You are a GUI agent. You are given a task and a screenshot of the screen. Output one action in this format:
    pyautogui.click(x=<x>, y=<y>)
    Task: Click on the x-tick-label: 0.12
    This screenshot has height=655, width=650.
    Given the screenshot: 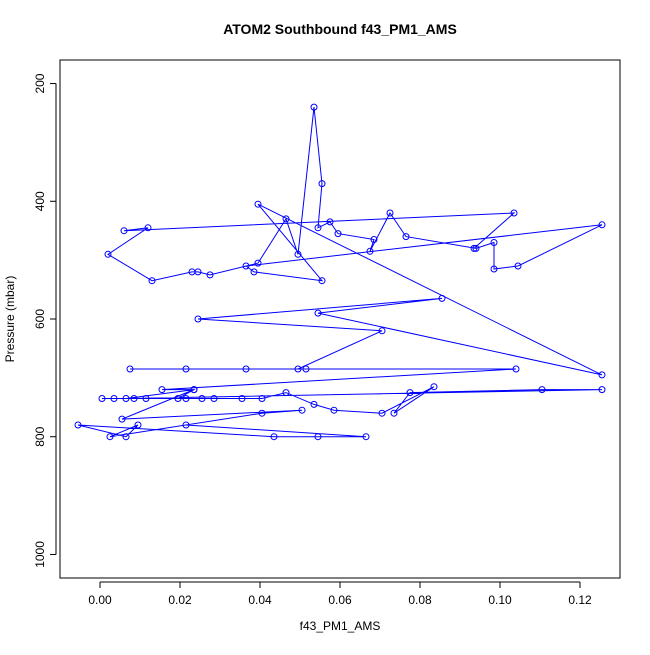 What is the action you would take?
    pyautogui.click(x=580, y=600)
    